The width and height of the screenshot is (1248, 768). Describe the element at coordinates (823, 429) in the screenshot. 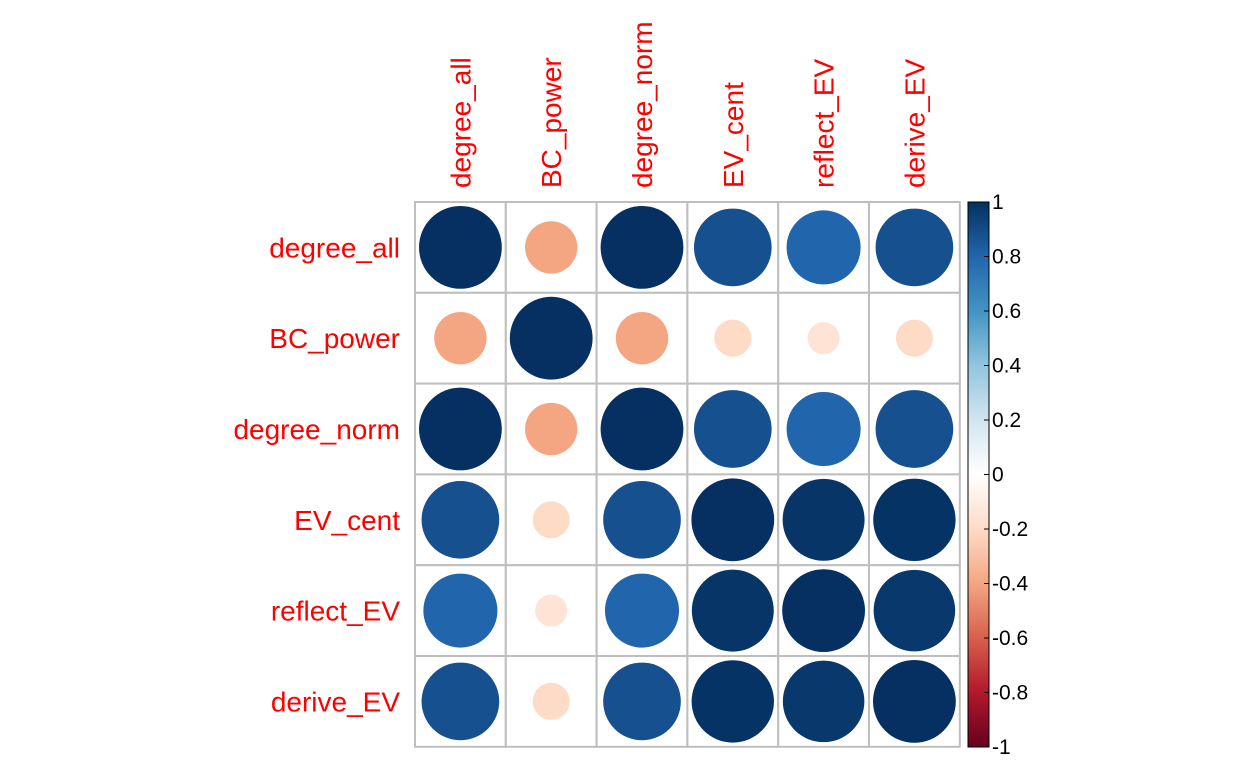

I see `correlation-circle-degree_norm-reflect_EV` at that location.